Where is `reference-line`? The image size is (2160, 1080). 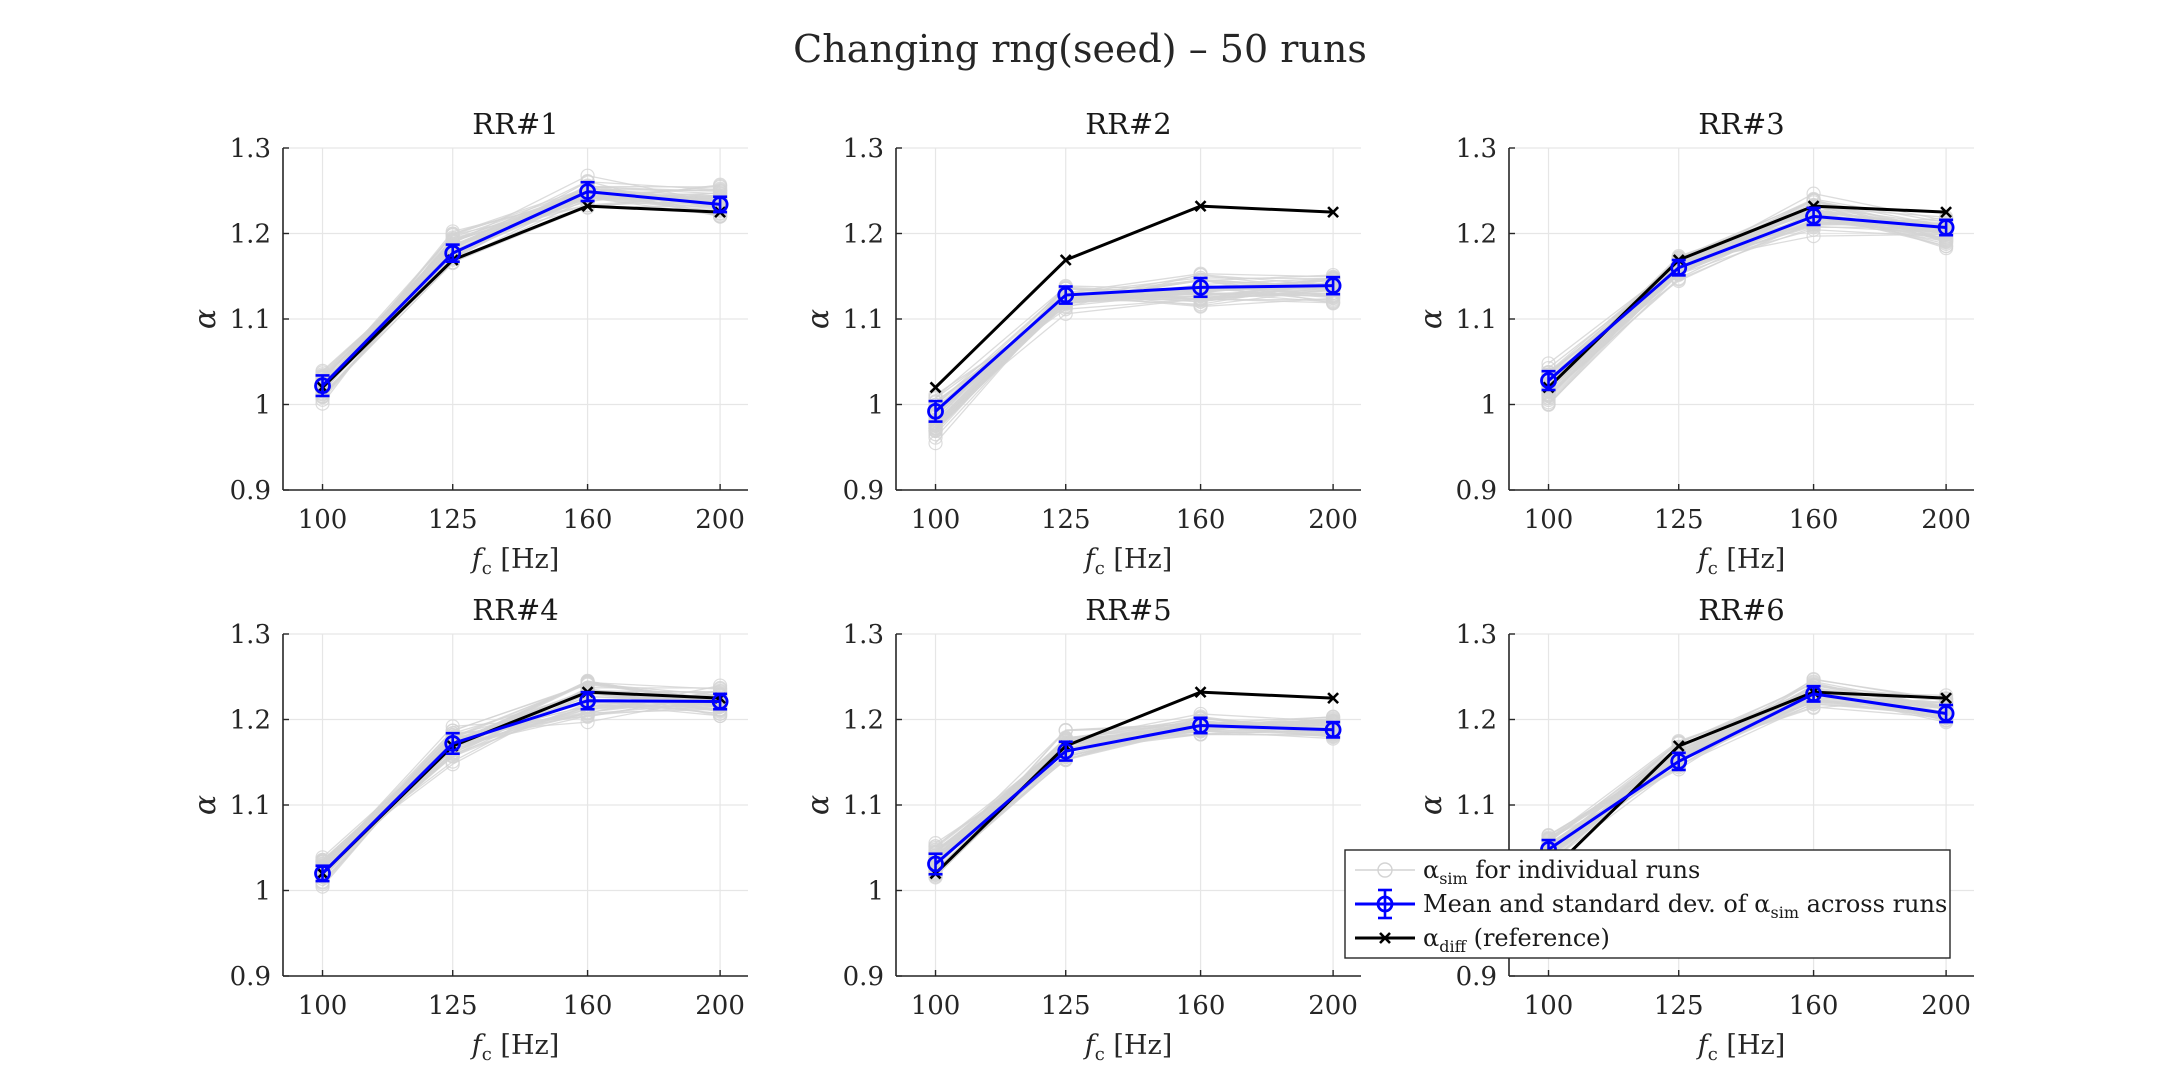 reference-line is located at coordinates (1747, 782).